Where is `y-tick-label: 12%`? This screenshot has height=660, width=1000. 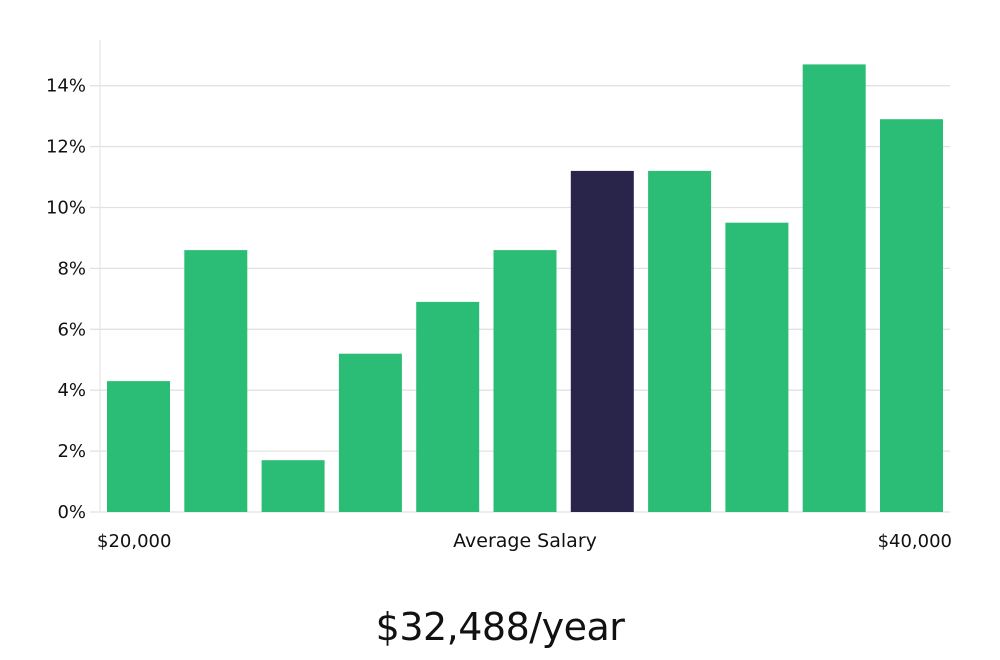 y-tick-label: 12% is located at coordinates (66, 147).